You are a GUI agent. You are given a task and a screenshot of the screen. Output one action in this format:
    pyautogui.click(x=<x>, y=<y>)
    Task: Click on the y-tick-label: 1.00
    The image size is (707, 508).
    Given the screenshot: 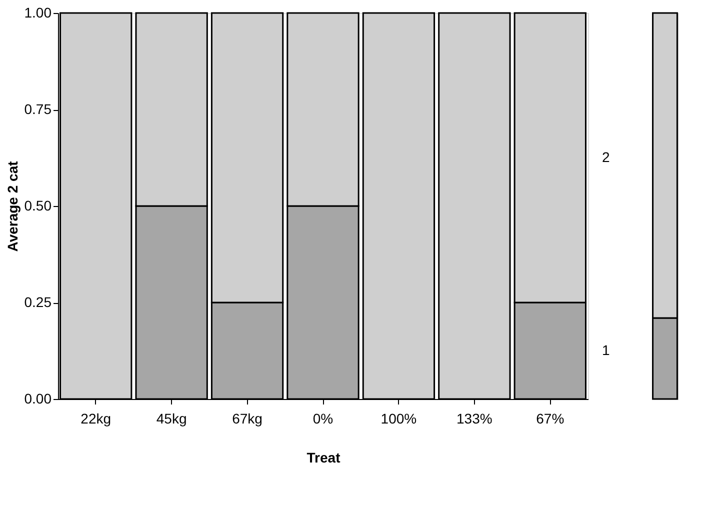 What is the action you would take?
    pyautogui.click(x=38, y=12)
    